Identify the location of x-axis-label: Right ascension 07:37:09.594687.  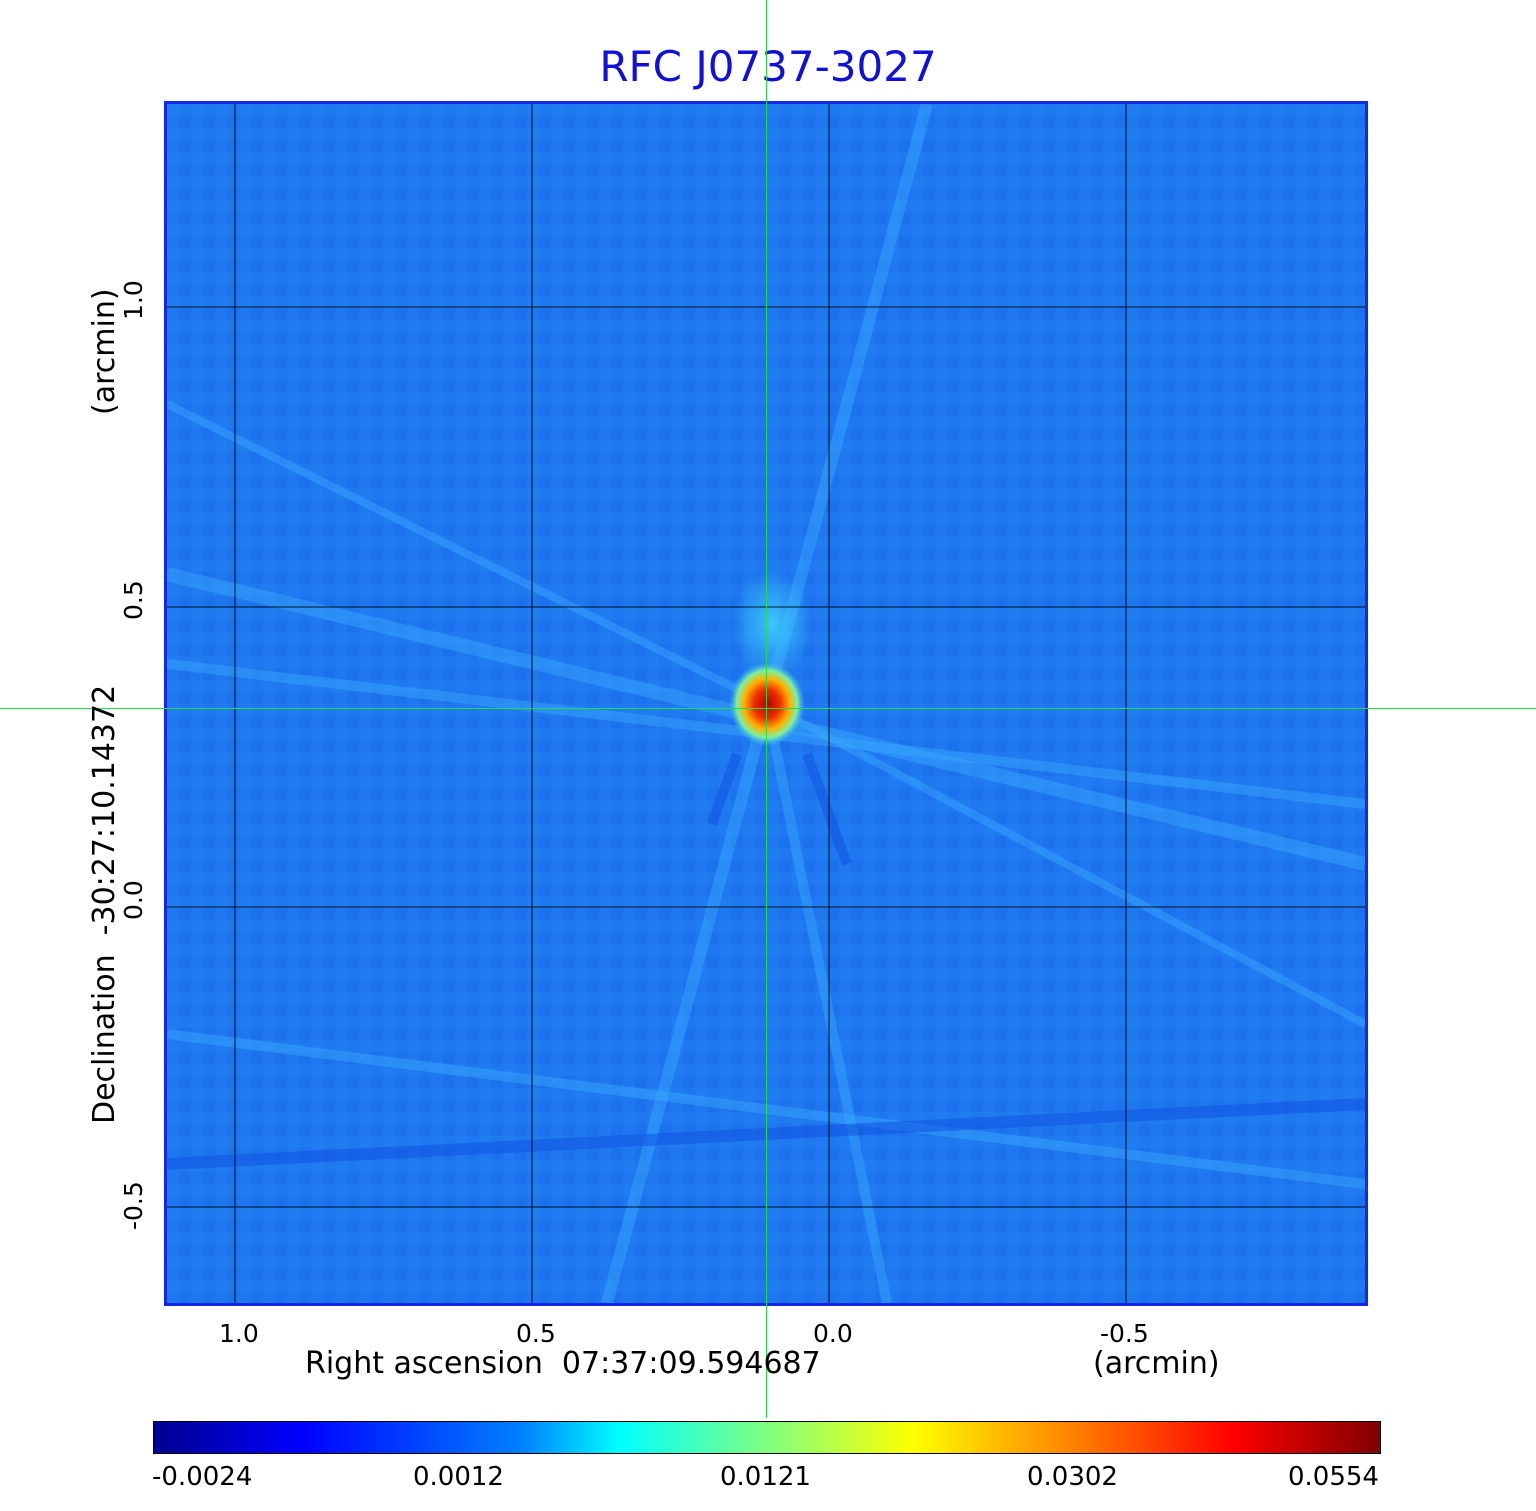
(563, 1363).